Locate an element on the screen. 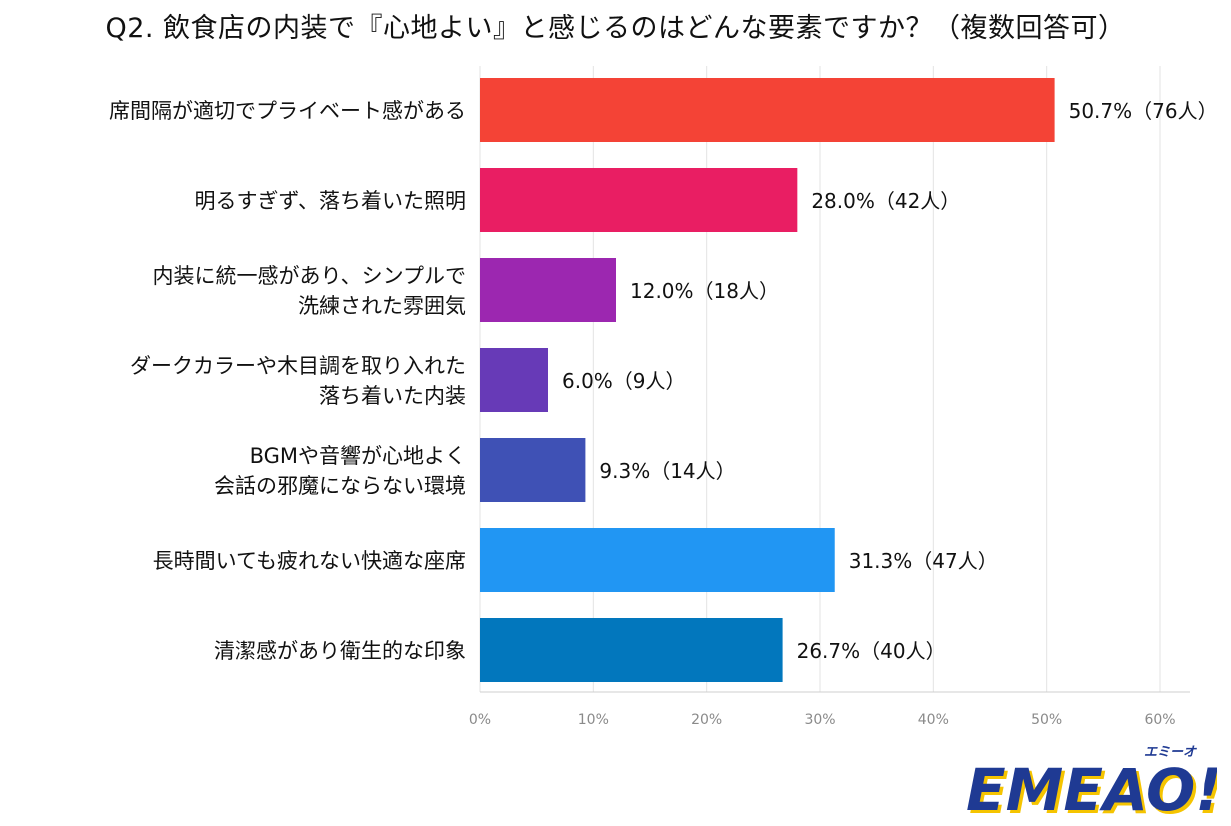 This screenshot has width=1231, height=826. x-tick-label: 30% is located at coordinates (819, 720).